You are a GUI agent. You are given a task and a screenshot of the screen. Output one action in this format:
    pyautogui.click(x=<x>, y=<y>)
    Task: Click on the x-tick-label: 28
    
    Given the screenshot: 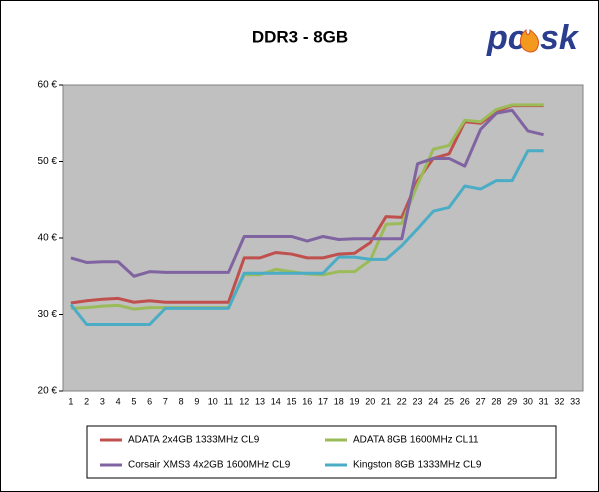 What is the action you would take?
    pyautogui.click(x=496, y=401)
    